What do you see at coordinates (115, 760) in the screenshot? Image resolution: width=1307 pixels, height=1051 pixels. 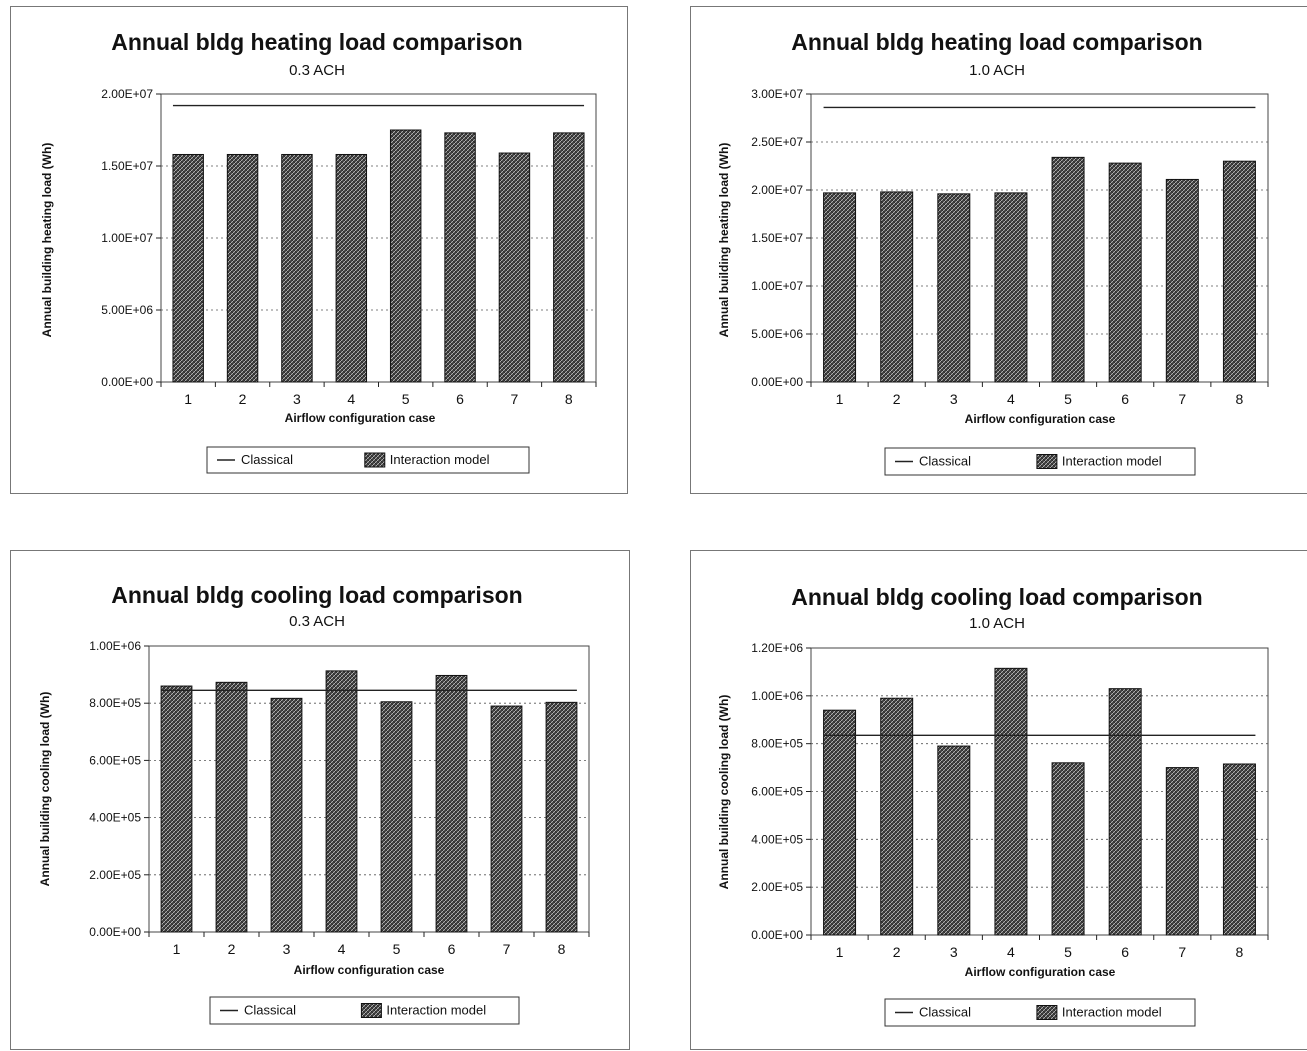 I see `y-tick-label: 6.00E+05` at bounding box center [115, 760].